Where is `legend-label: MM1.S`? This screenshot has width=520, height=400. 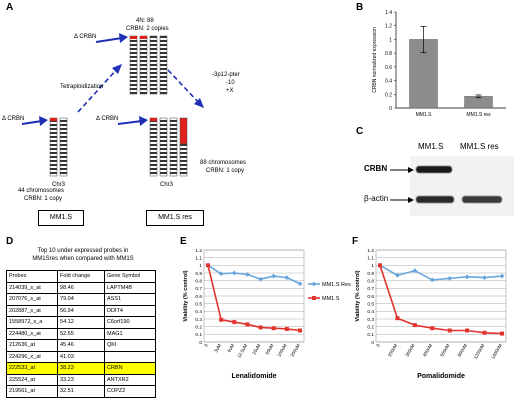 legend-label: MM1.S is located at coordinates (331, 299).